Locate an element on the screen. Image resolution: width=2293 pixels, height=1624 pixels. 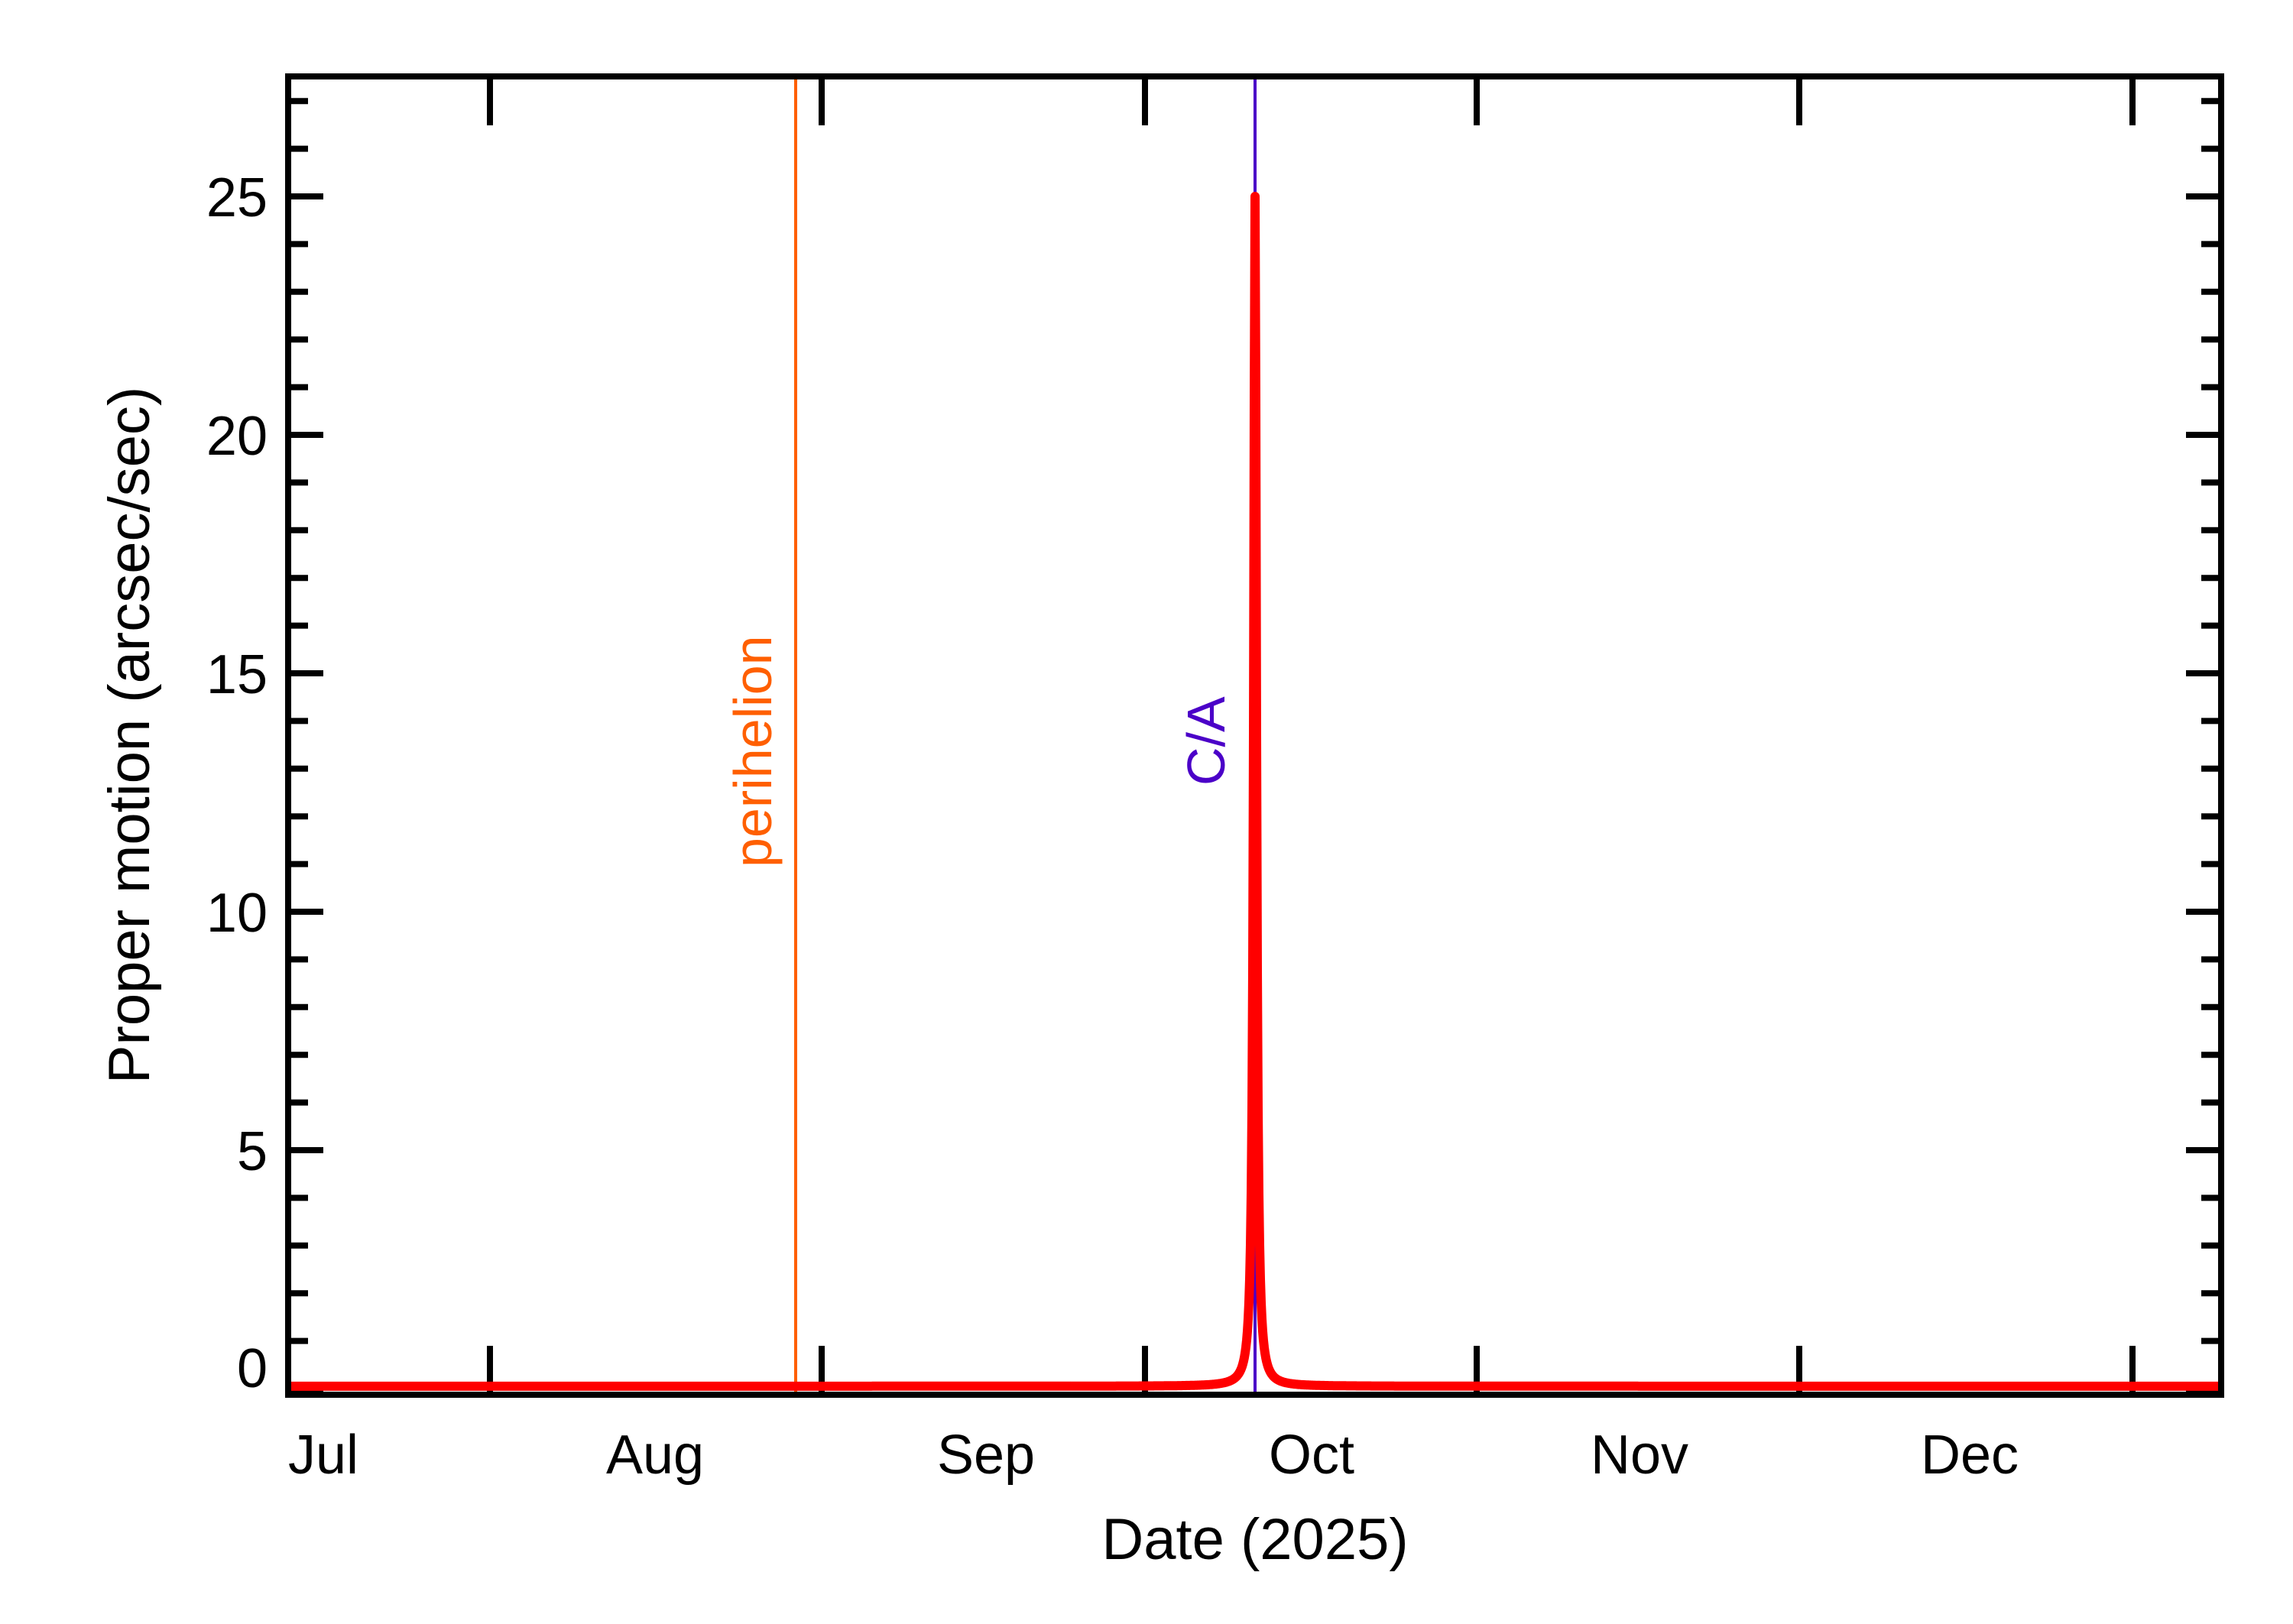
y-axis-tick-labels: 0 5 10 15 20 25 is located at coordinates (237, 783).